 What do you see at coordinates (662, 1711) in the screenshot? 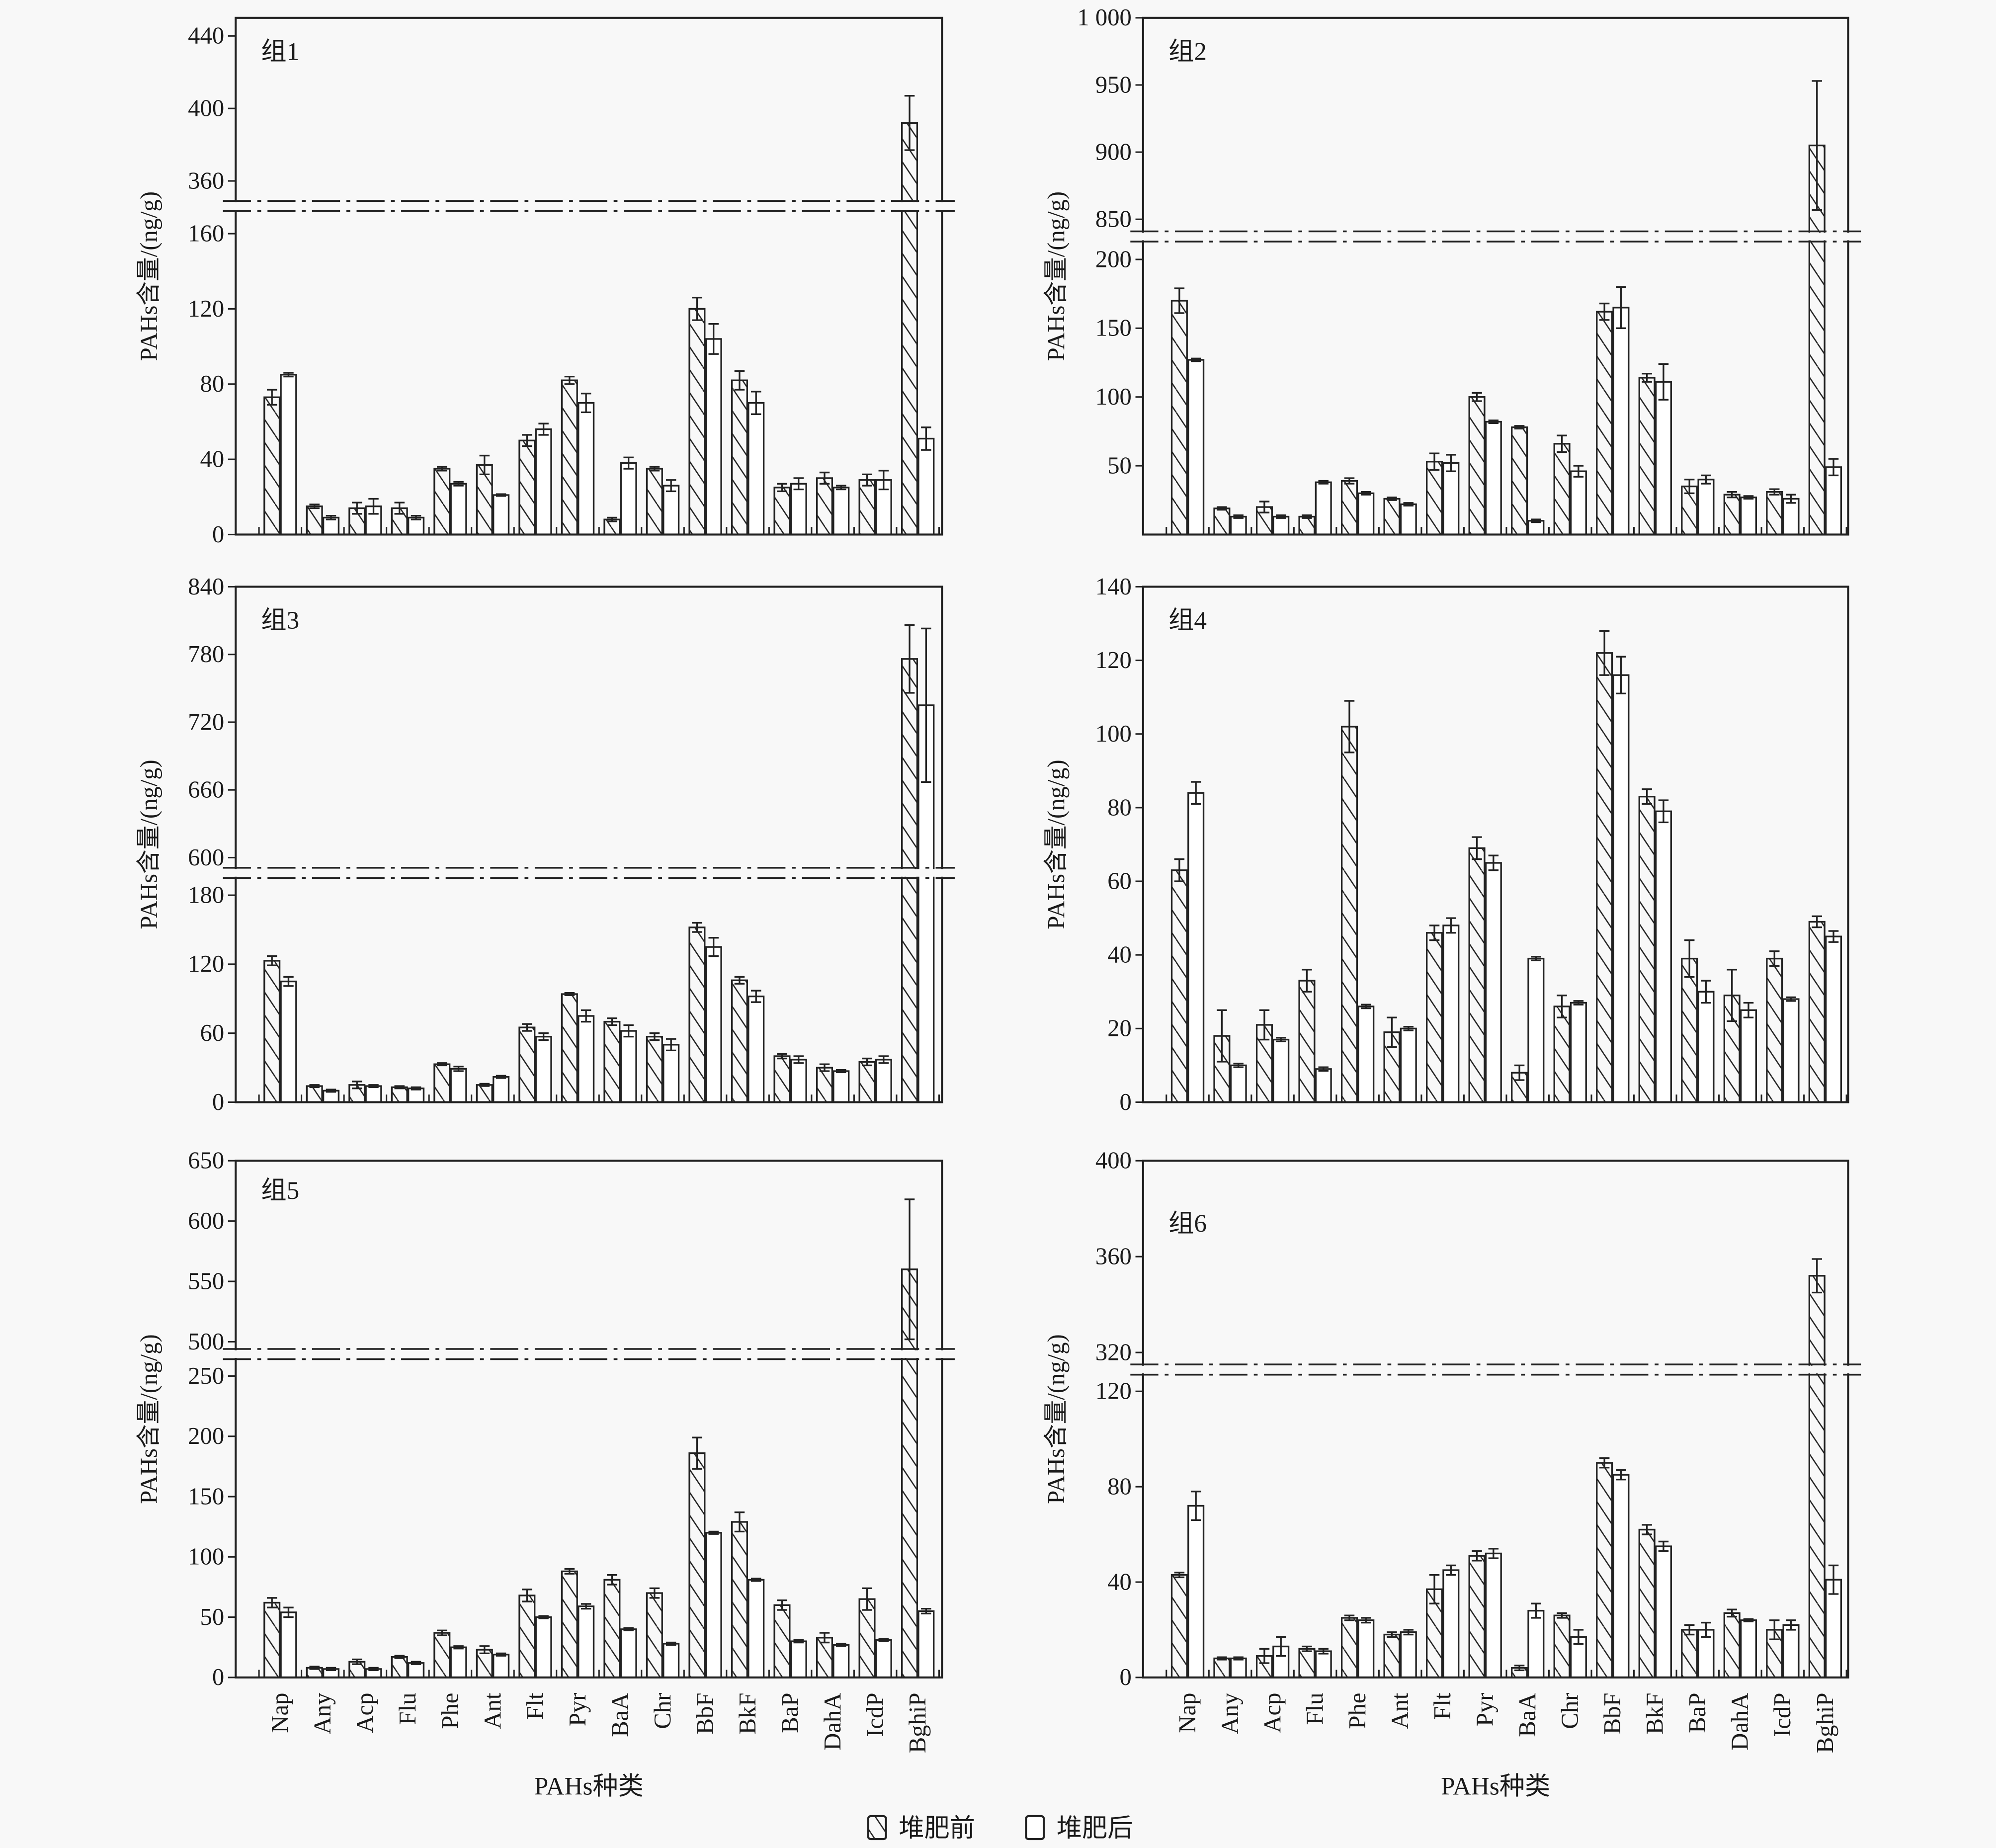
I see `x-tick-label: Chr` at bounding box center [662, 1711].